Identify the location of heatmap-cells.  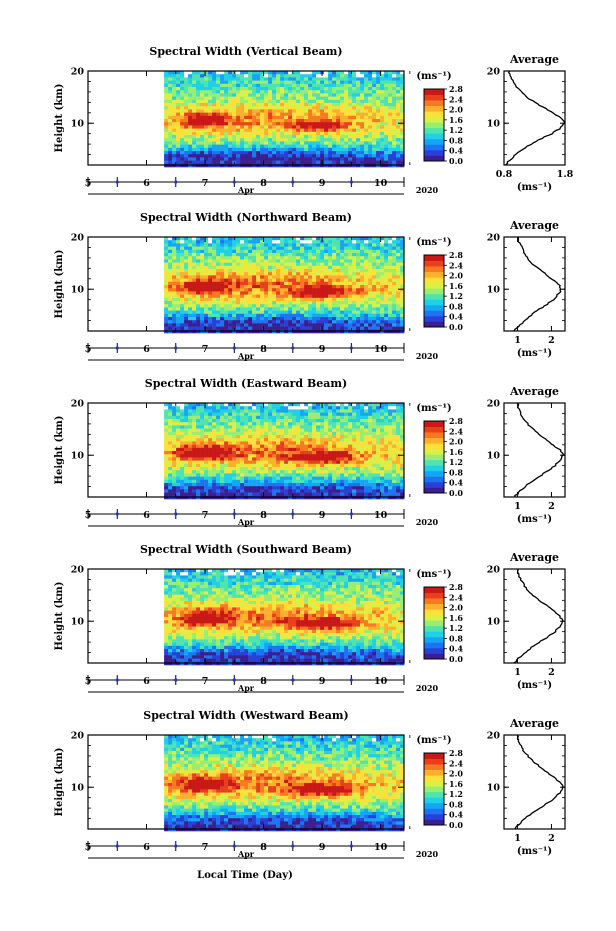
(284, 451).